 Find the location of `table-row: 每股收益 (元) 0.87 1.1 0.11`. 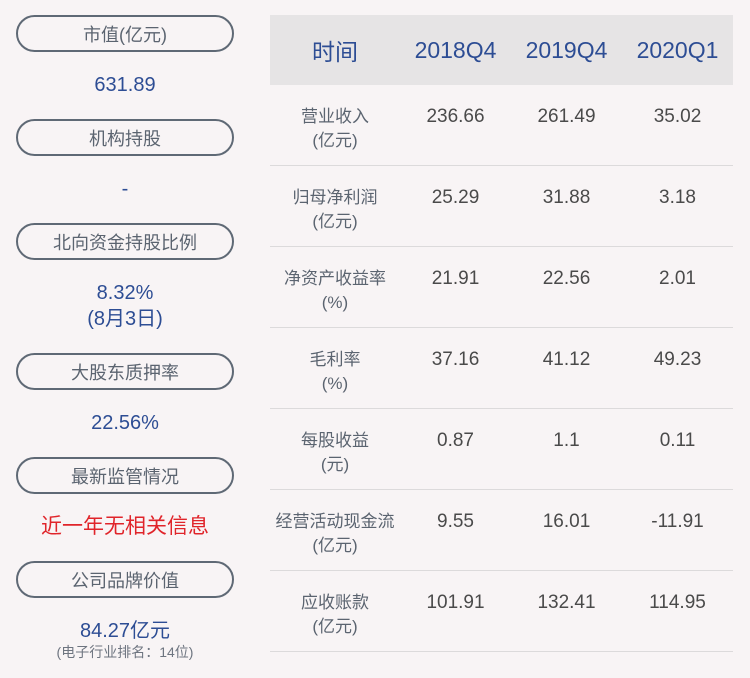

table-row: 每股收益 (元) 0.87 1.1 0.11 is located at coordinates (501, 449).